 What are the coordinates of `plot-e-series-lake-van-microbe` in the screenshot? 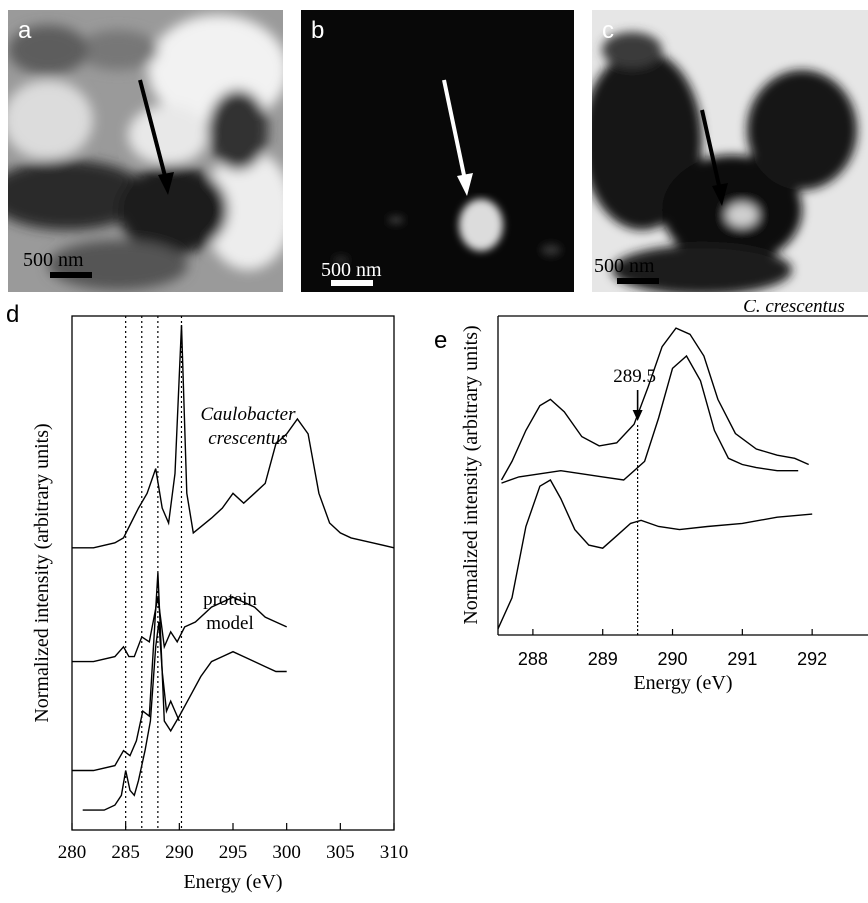 It's located at (654, 404).